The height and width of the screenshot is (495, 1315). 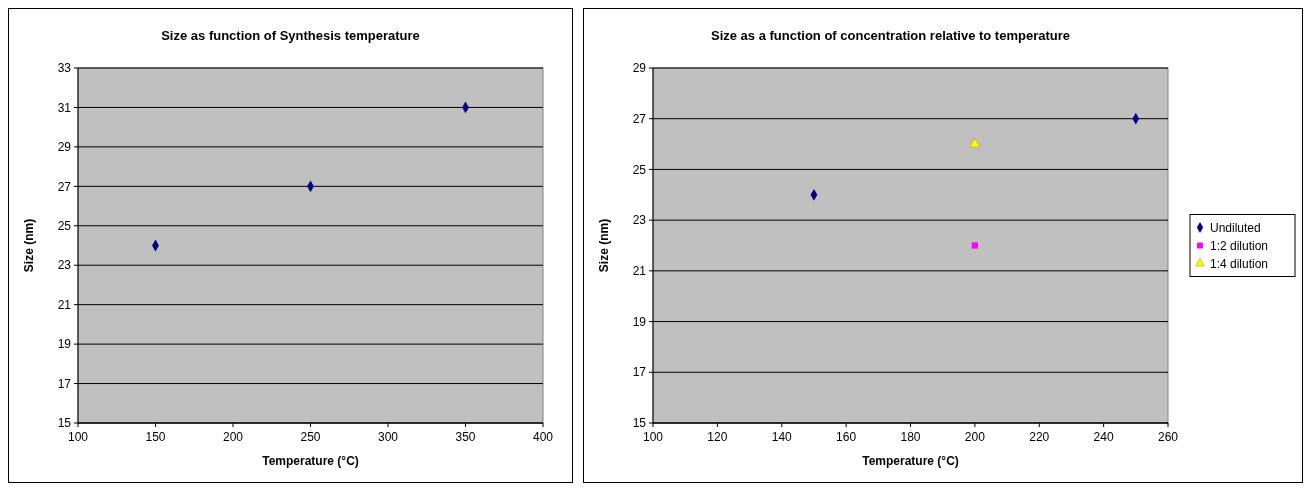 I want to click on x-tick-label: 240, so click(x=1103, y=437).